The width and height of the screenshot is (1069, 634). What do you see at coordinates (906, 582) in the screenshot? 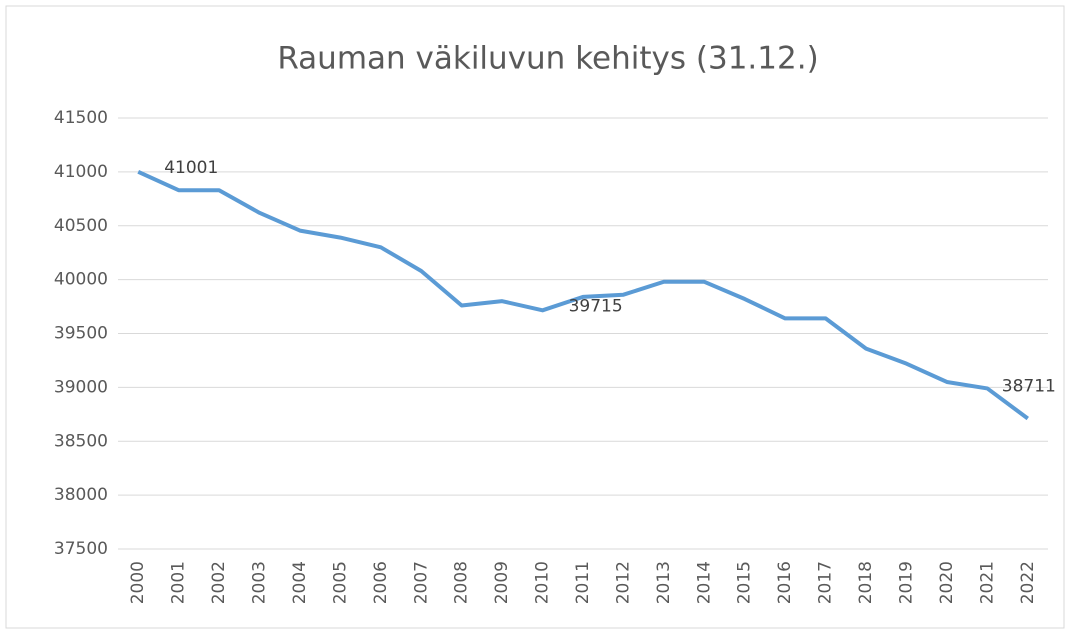
I see `x-tick-label: 2019` at bounding box center [906, 582].